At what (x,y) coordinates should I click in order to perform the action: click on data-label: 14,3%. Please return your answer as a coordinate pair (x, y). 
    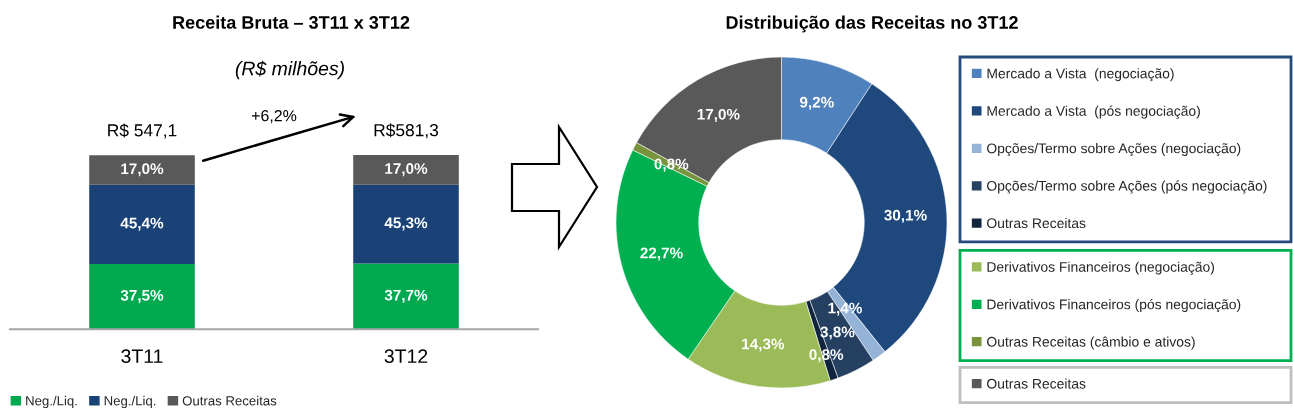
    Looking at the image, I should click on (763, 345).